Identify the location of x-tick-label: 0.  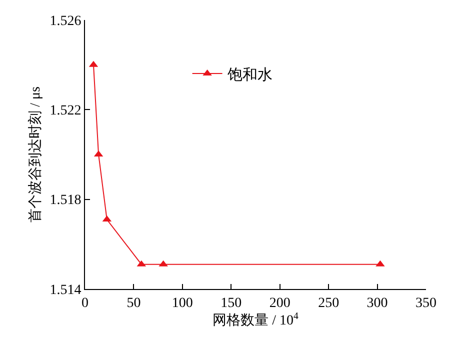
(85, 303).